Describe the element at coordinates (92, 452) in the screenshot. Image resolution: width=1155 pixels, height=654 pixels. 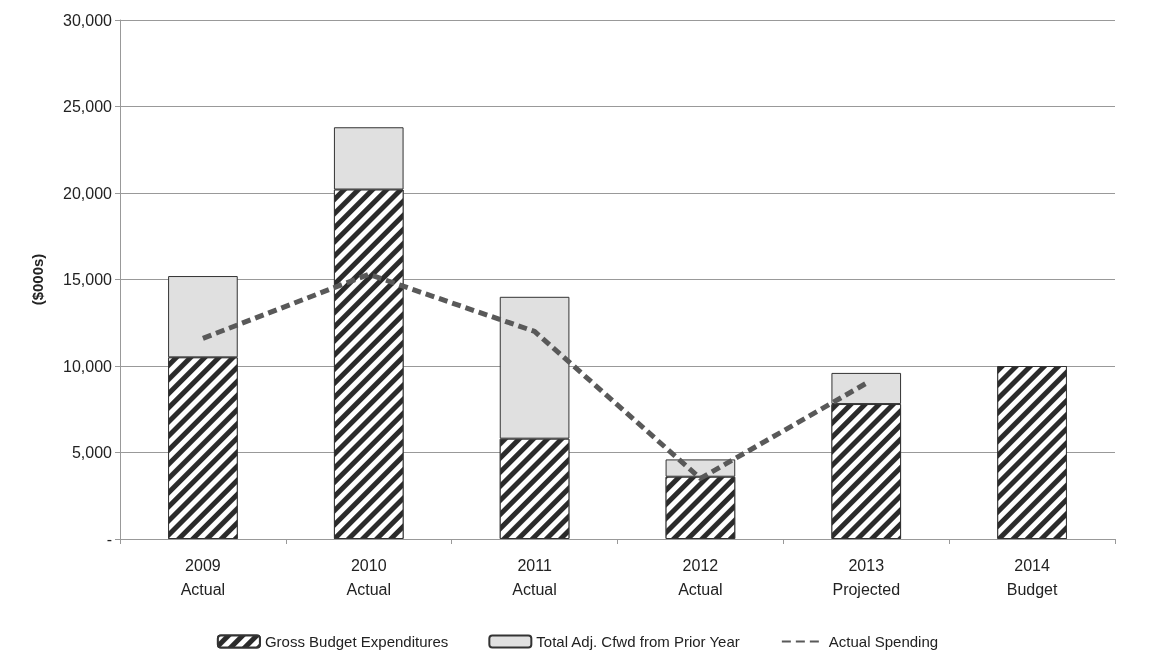
I see `y-tick-label: 5,000` at that location.